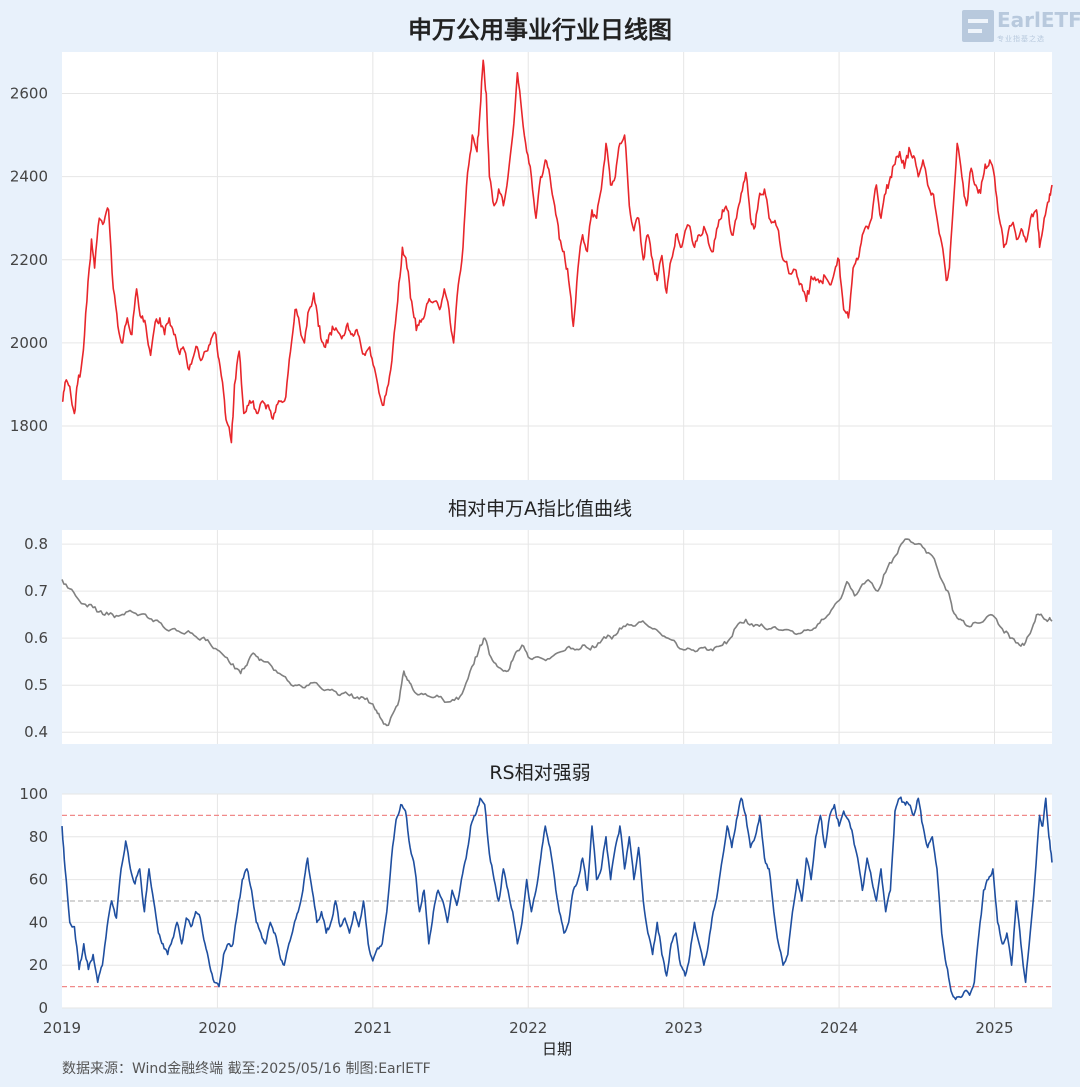  Describe the element at coordinates (36, 591) in the screenshot. I see `panel-2-y-tick-label: 0.7` at that location.